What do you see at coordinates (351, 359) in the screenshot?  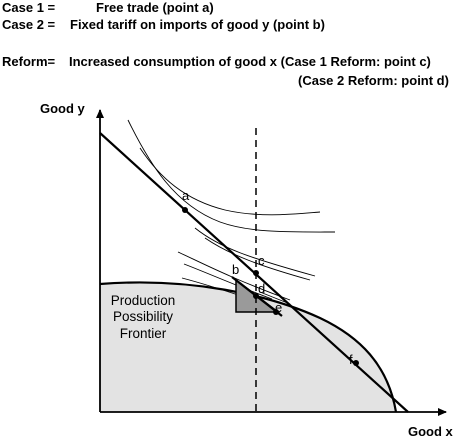 I see `point-f-label: f` at bounding box center [351, 359].